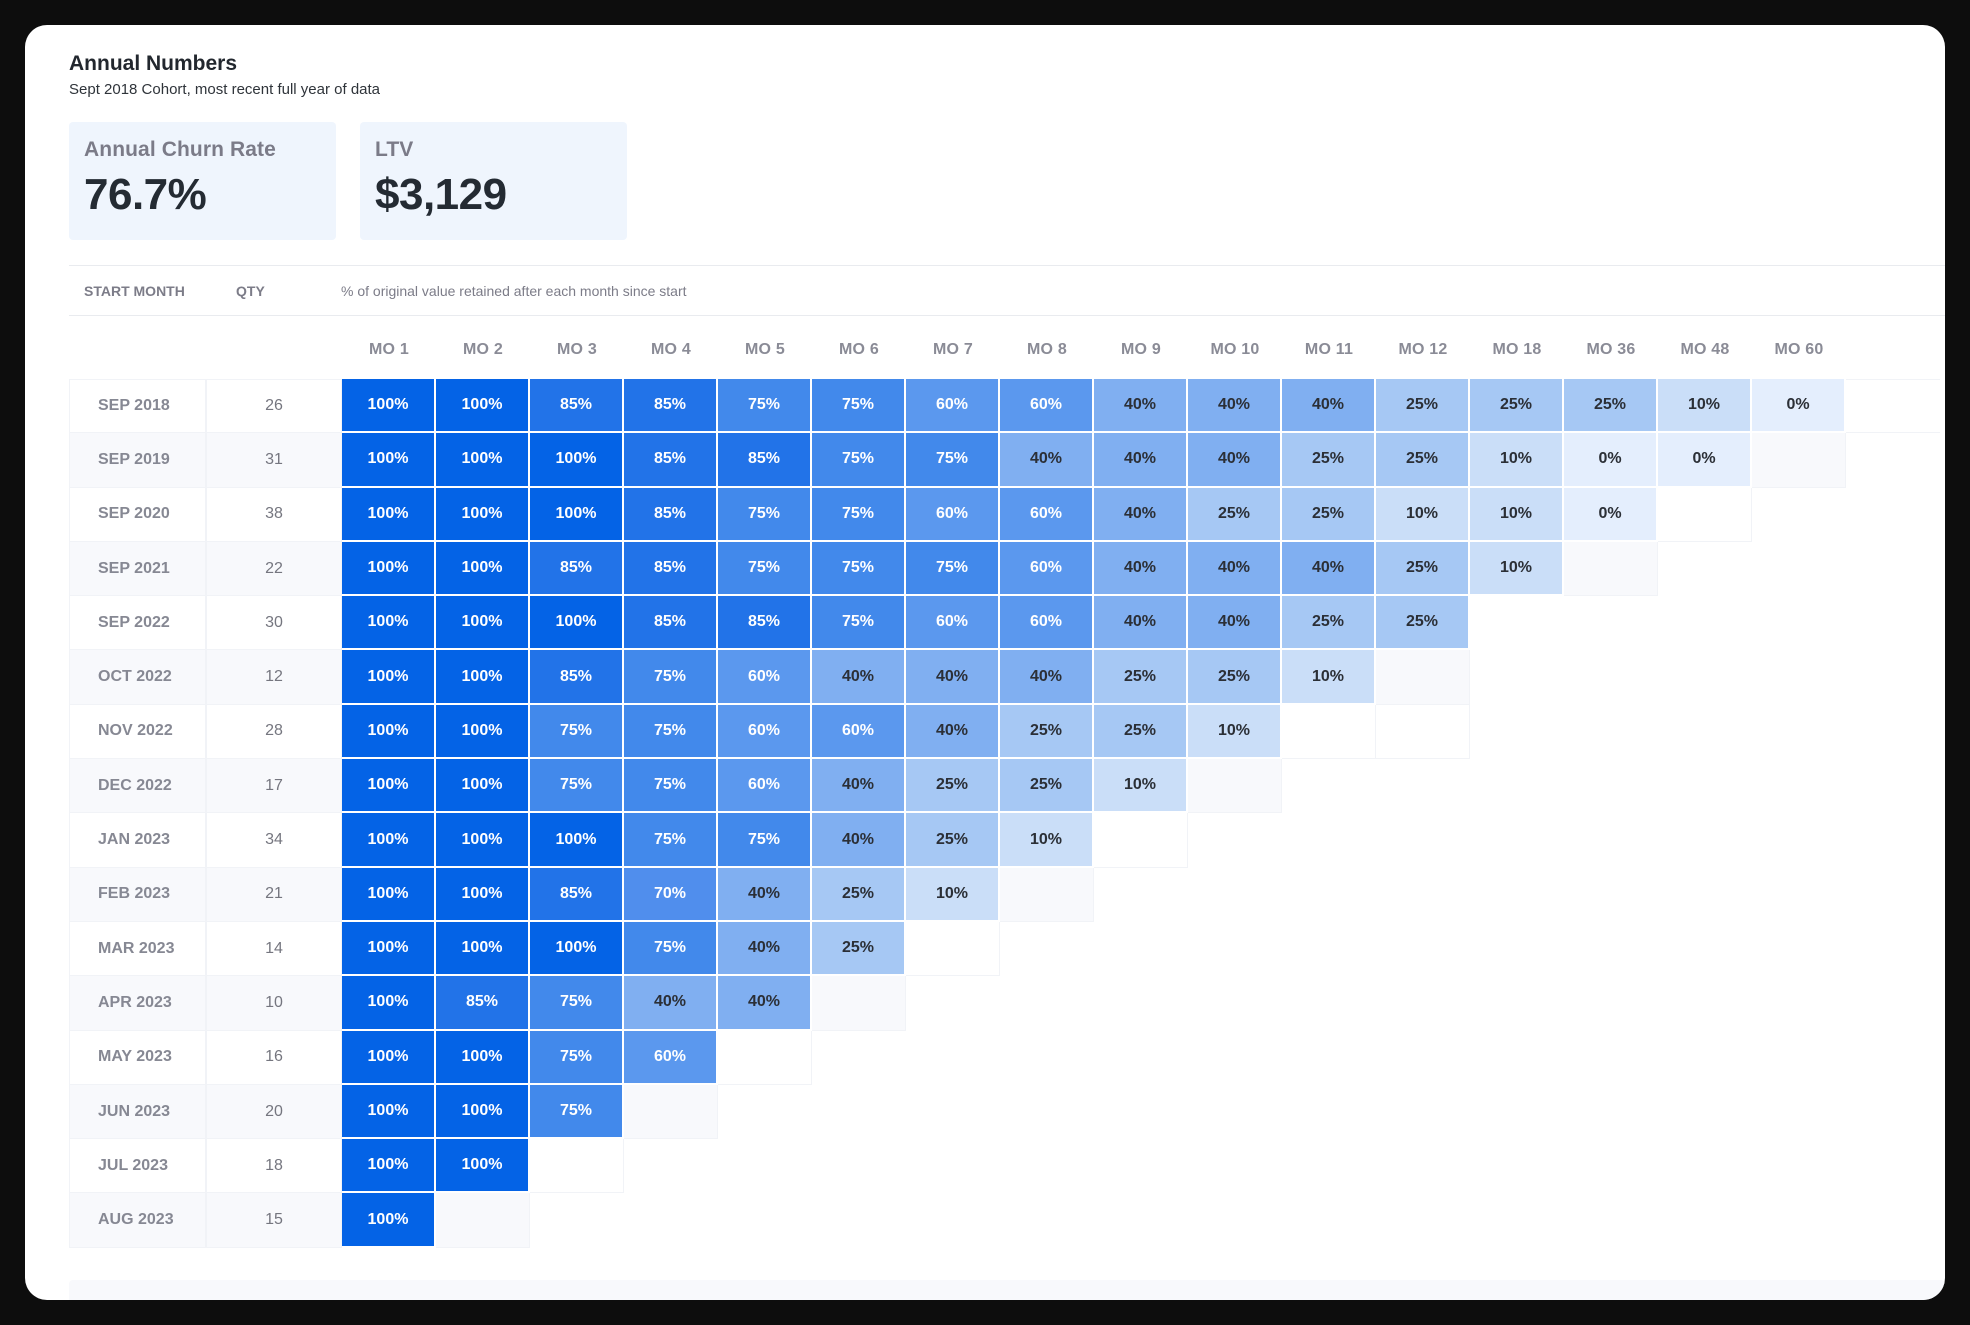 The height and width of the screenshot is (1325, 1970). I want to click on qty-cell: 22, so click(274, 569).